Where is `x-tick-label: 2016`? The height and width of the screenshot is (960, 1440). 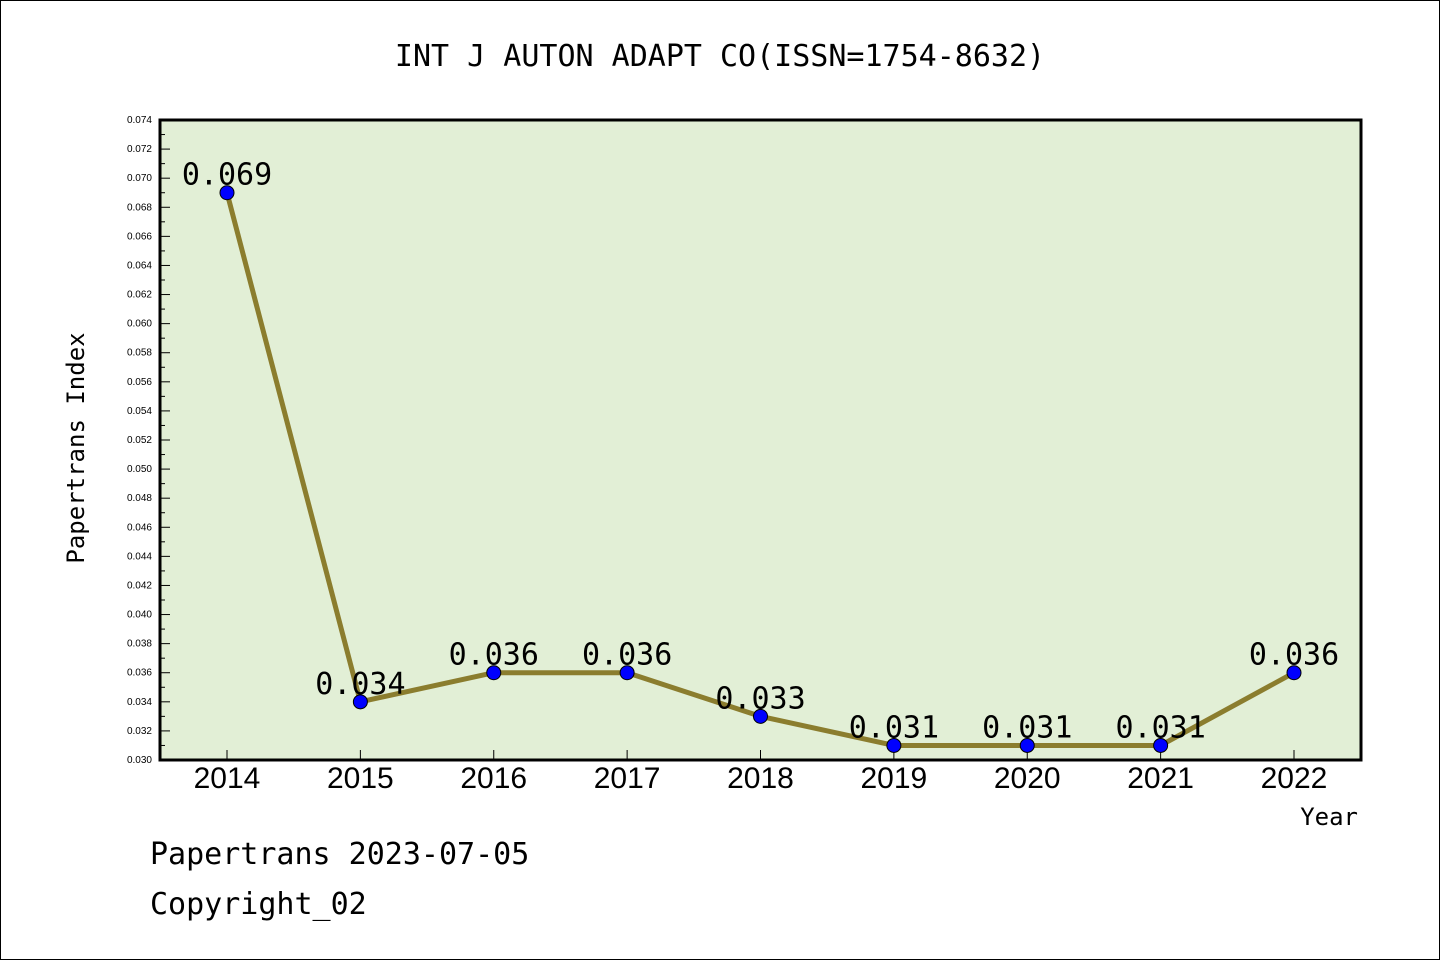
x-tick-label: 2016 is located at coordinates (493, 778).